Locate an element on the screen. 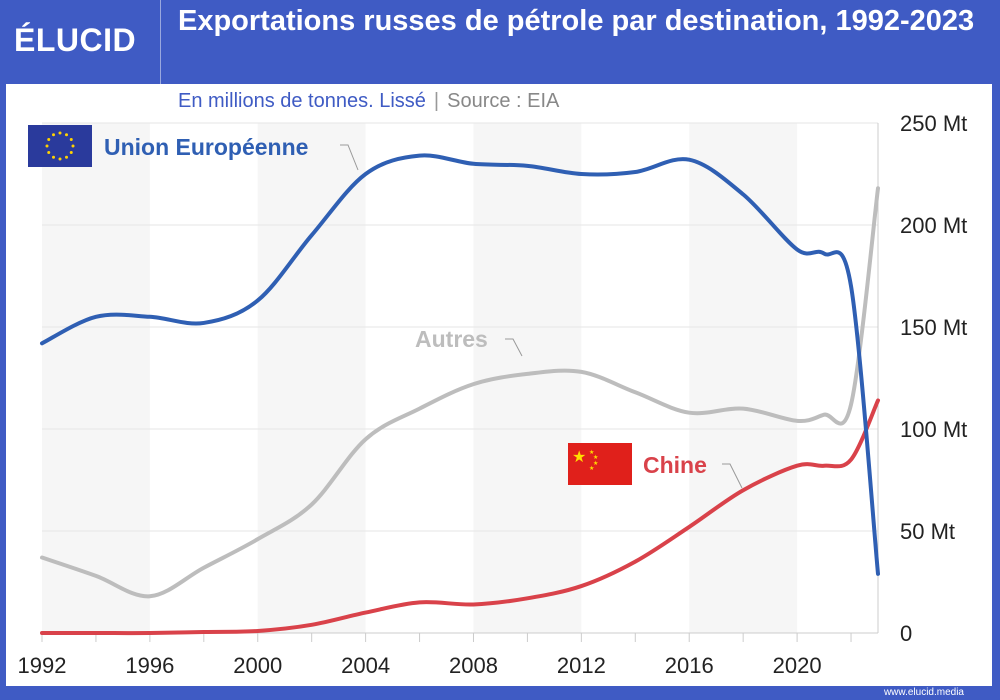  y-tick-label: 200 Mt is located at coordinates (933, 225).